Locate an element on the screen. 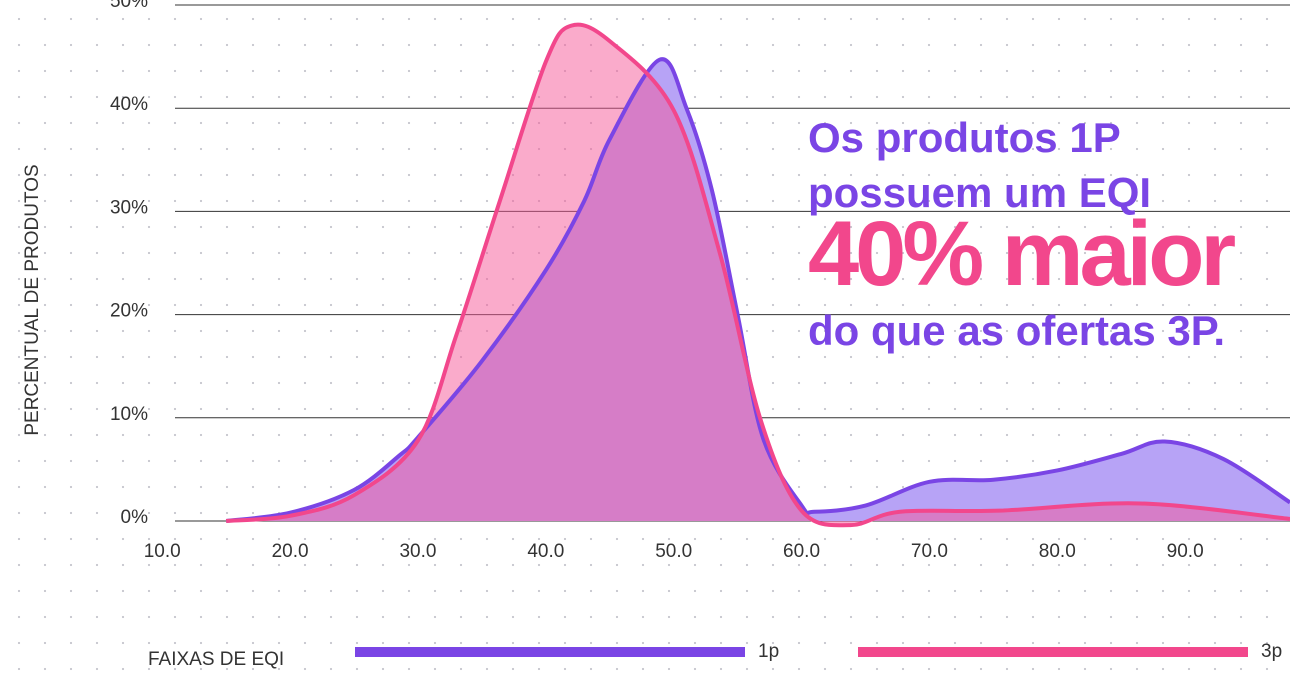 Image resolution: width=1290 pixels, height=678 pixels. y-axis-label: PERCENTUAL DE PRODUTOS is located at coordinates (32, 299).